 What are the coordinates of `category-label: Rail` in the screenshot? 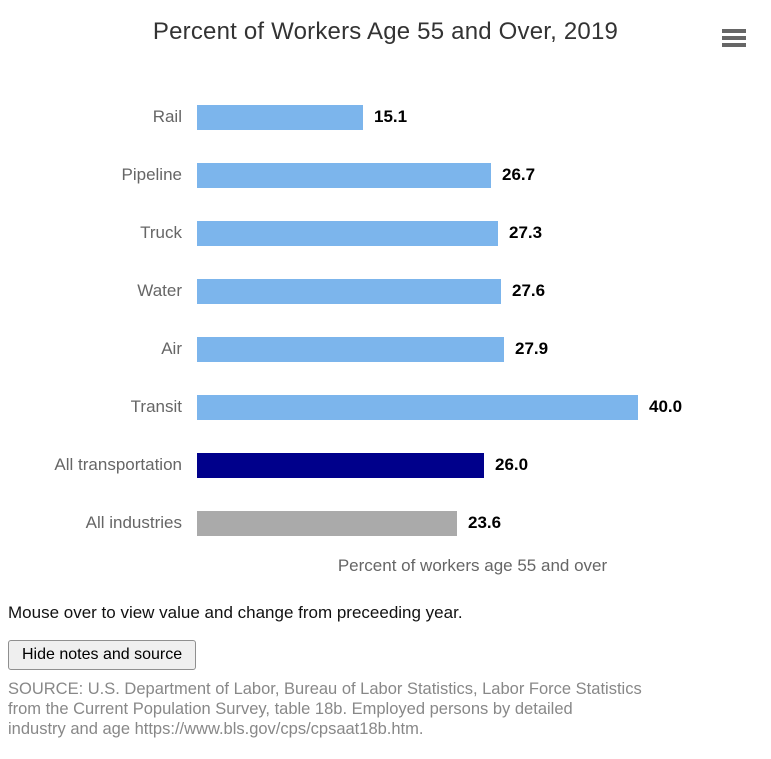 It's located at (167, 116).